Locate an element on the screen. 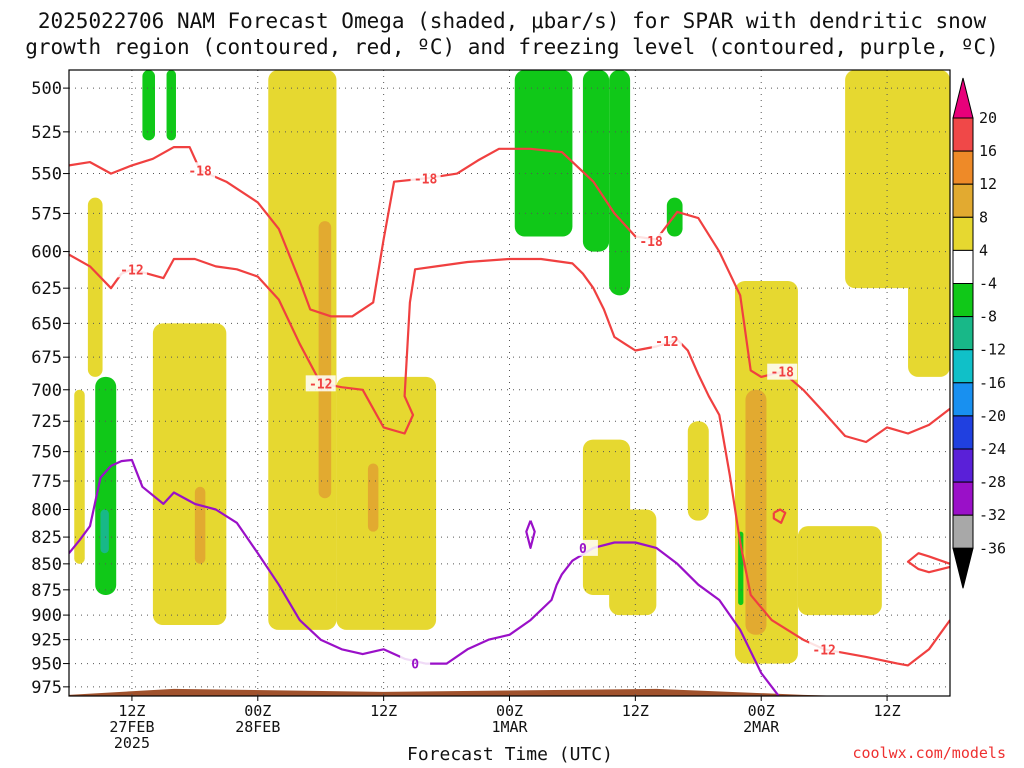 This screenshot has height=768, width=1024. colorbar-label: -20 is located at coordinates (992, 416).